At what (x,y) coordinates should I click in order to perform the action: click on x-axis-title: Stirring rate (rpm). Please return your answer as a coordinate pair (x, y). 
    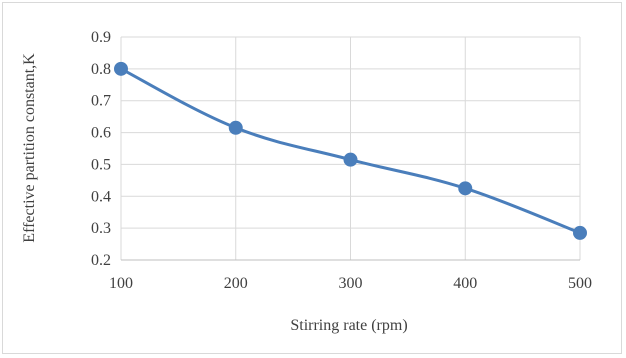
    Looking at the image, I should click on (348, 325).